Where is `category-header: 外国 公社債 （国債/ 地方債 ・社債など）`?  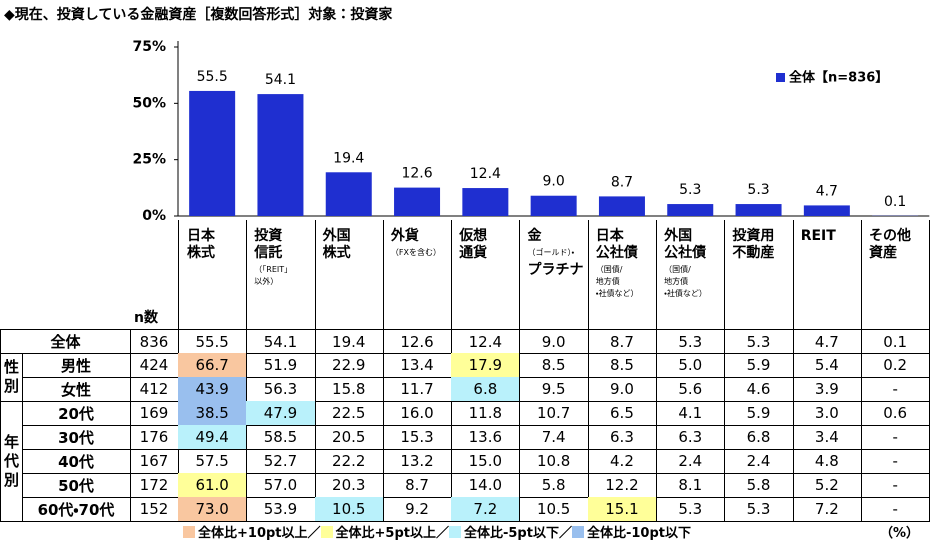
category-header: 外国 公社債 （国債/ 地方債 ・社債など） is located at coordinates (691, 275).